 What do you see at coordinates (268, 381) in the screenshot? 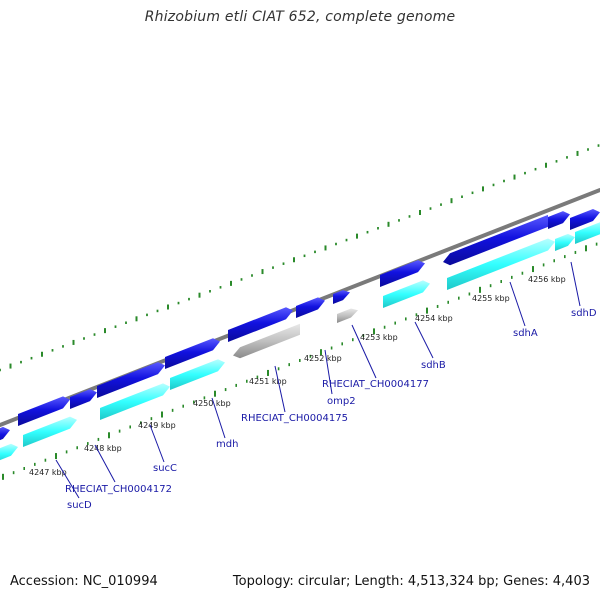
I see `kbp-label: 4251 kbp` at bounding box center [268, 381].